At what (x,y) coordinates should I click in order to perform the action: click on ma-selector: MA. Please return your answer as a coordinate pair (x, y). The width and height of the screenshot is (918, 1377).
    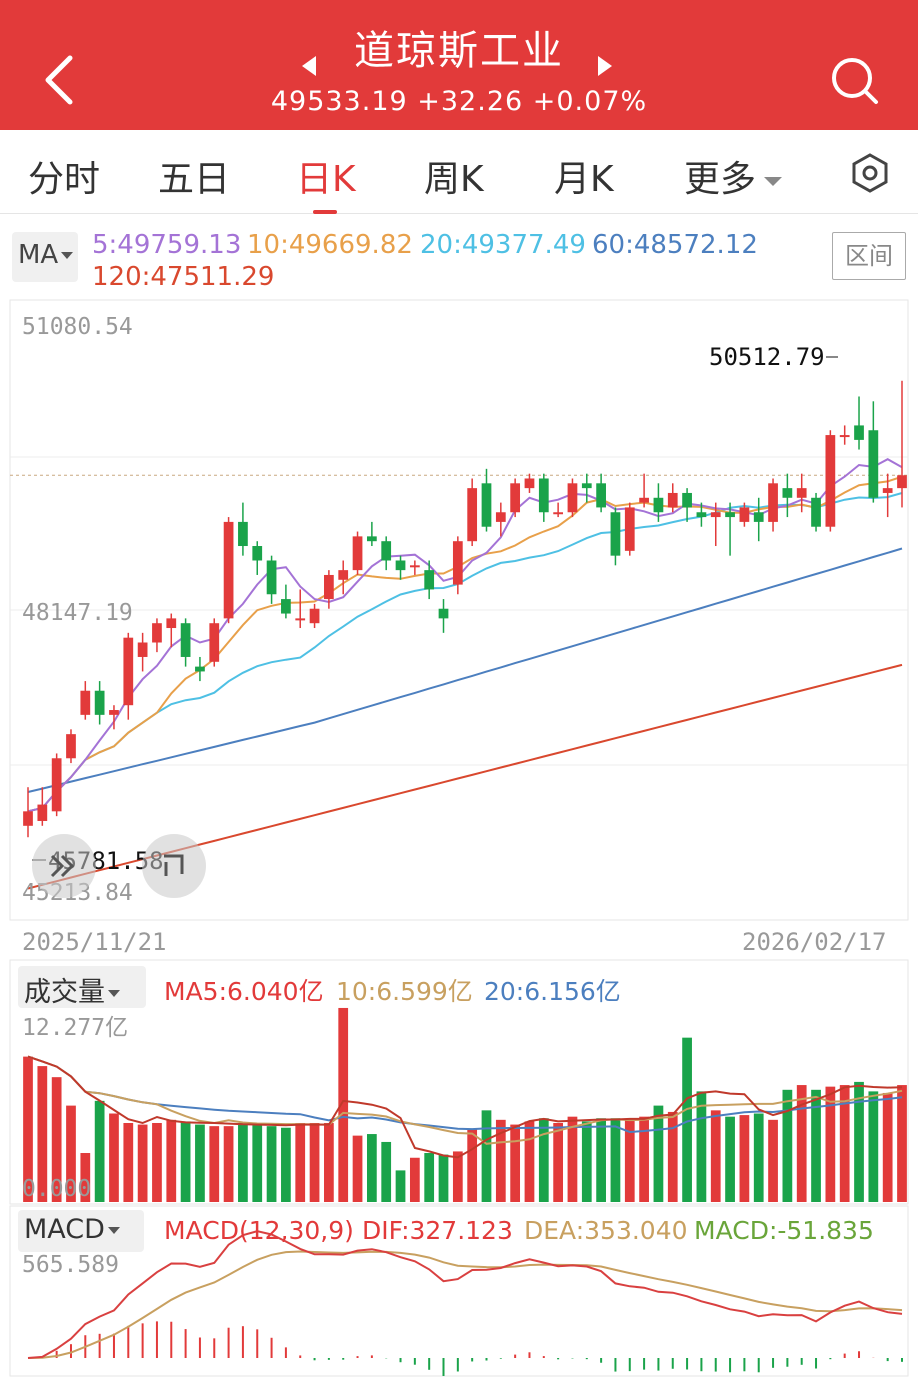
    Looking at the image, I should click on (45, 257).